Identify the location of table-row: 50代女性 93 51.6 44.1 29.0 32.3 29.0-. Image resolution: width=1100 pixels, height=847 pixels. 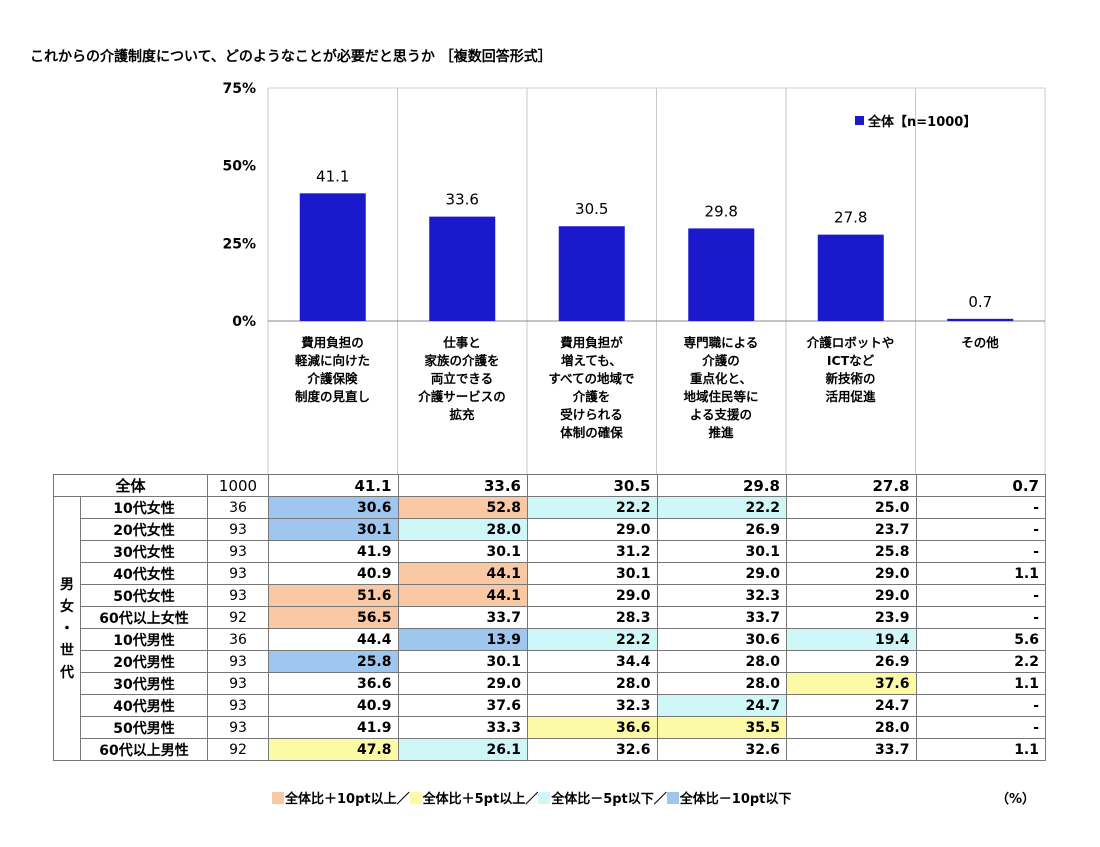
(550, 595).